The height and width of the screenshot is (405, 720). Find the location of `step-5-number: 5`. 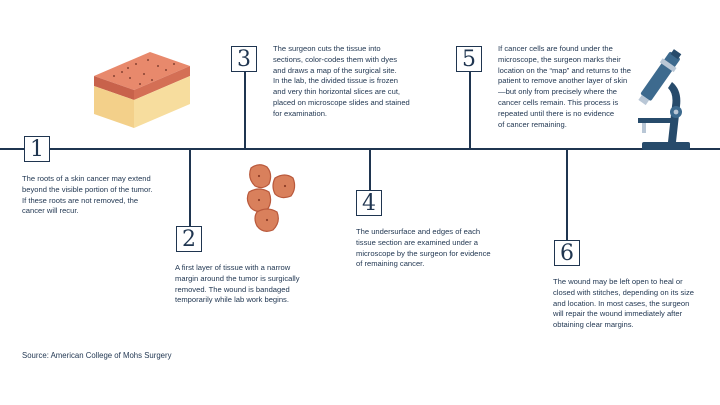

step-5-number: 5 is located at coordinates (469, 59).